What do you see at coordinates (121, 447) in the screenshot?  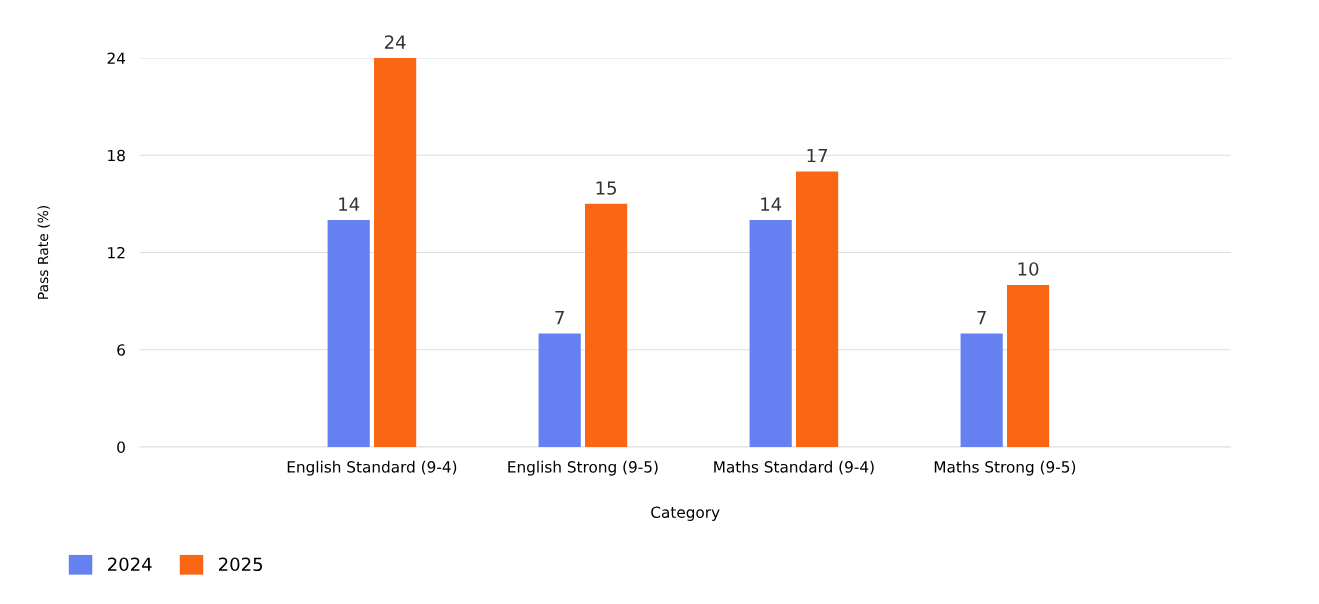 I see `y-tick-label: 0` at bounding box center [121, 447].